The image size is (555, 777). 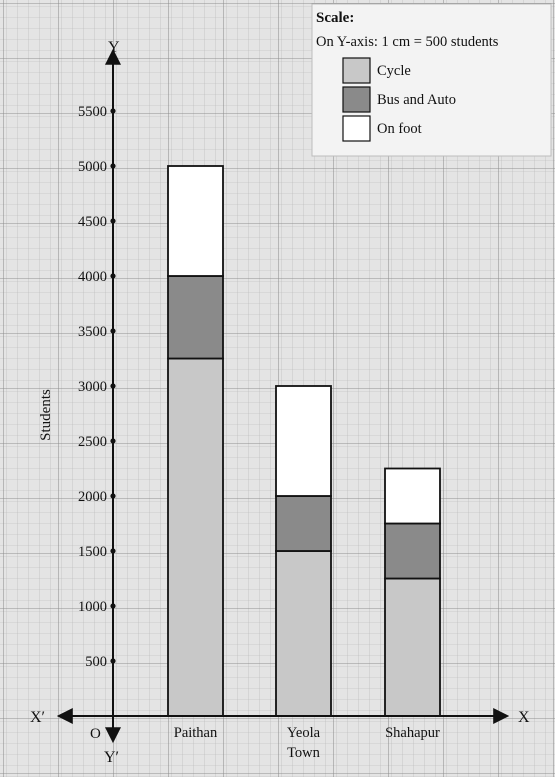 I want to click on legend-label: Cycle, so click(x=394, y=71).